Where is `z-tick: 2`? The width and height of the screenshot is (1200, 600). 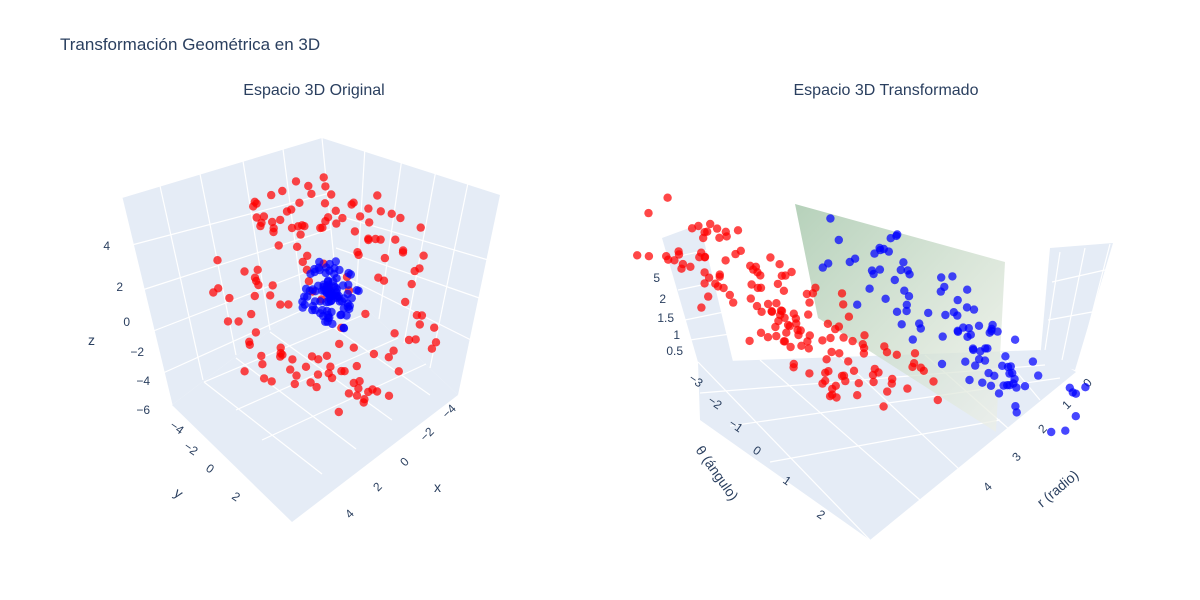
z-tick: 2 is located at coordinates (119, 287).